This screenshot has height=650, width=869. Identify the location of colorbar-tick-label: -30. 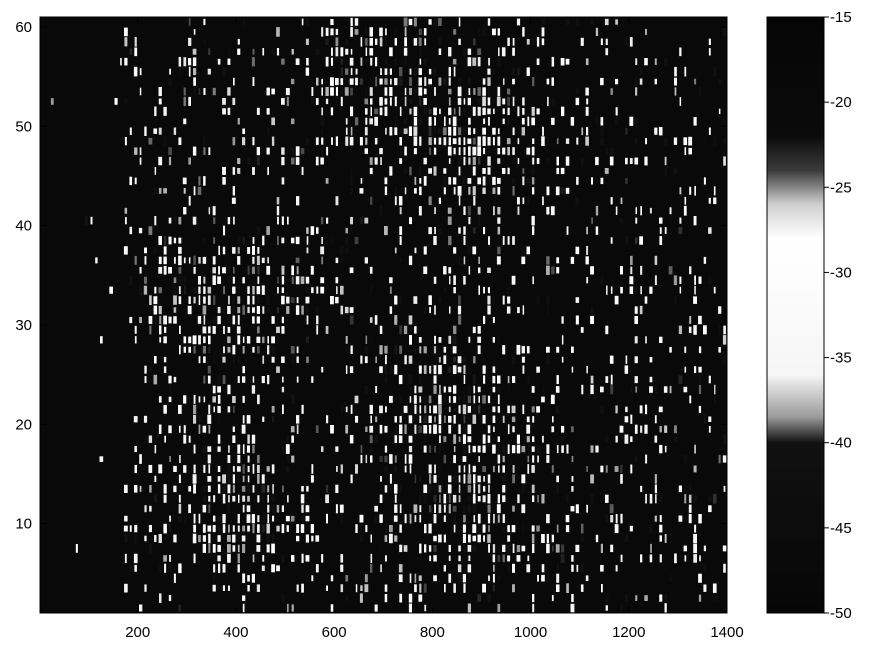
(841, 272).